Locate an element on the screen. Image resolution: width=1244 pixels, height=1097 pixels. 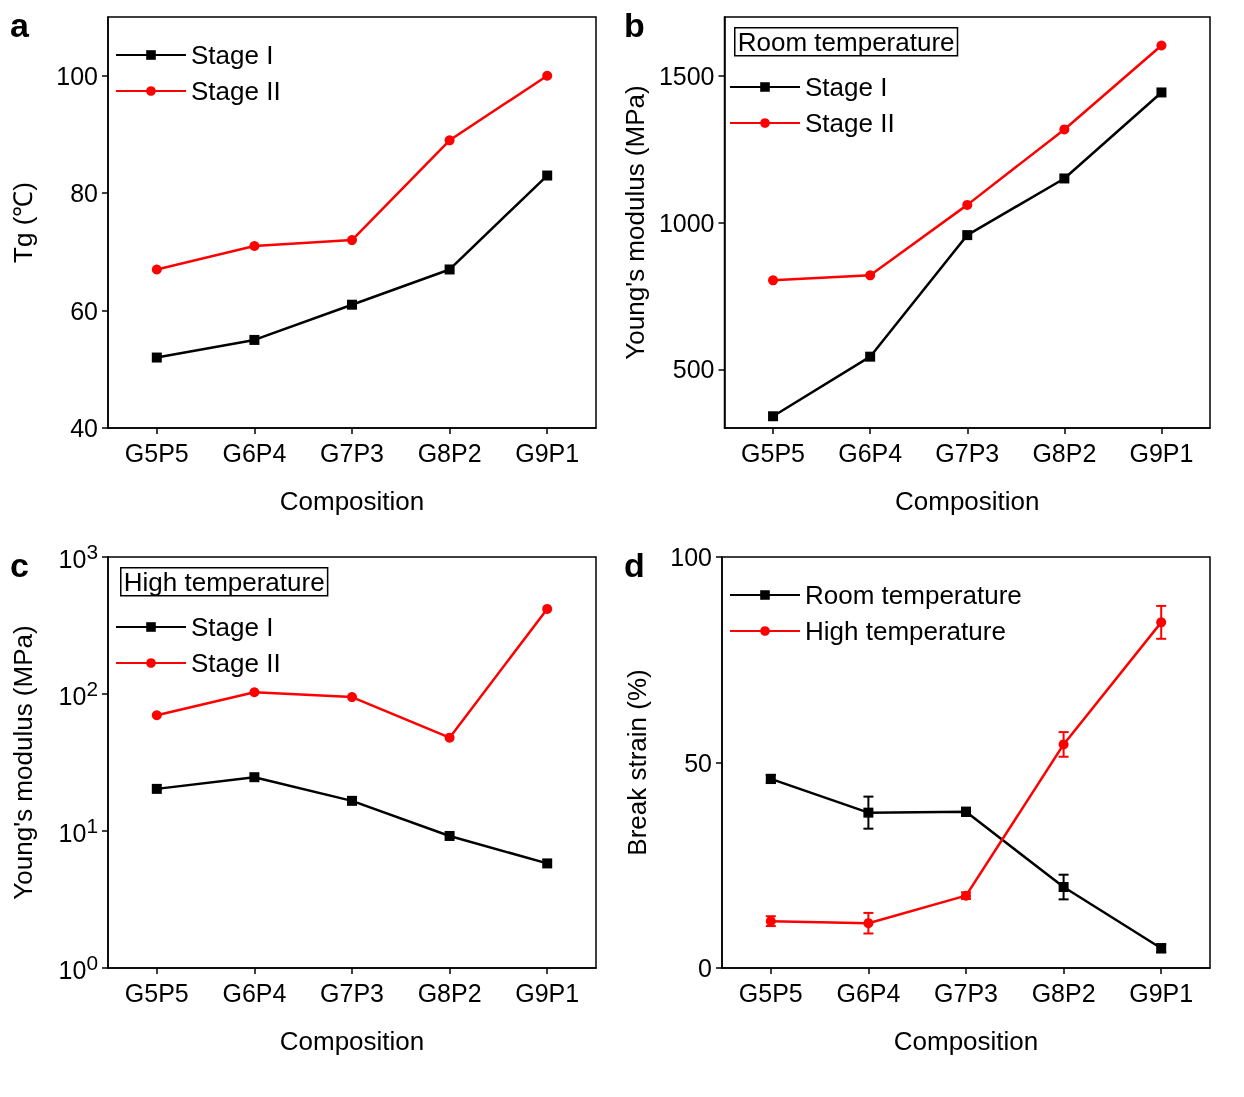
legend-title: High temperature is located at coordinates (224, 581).